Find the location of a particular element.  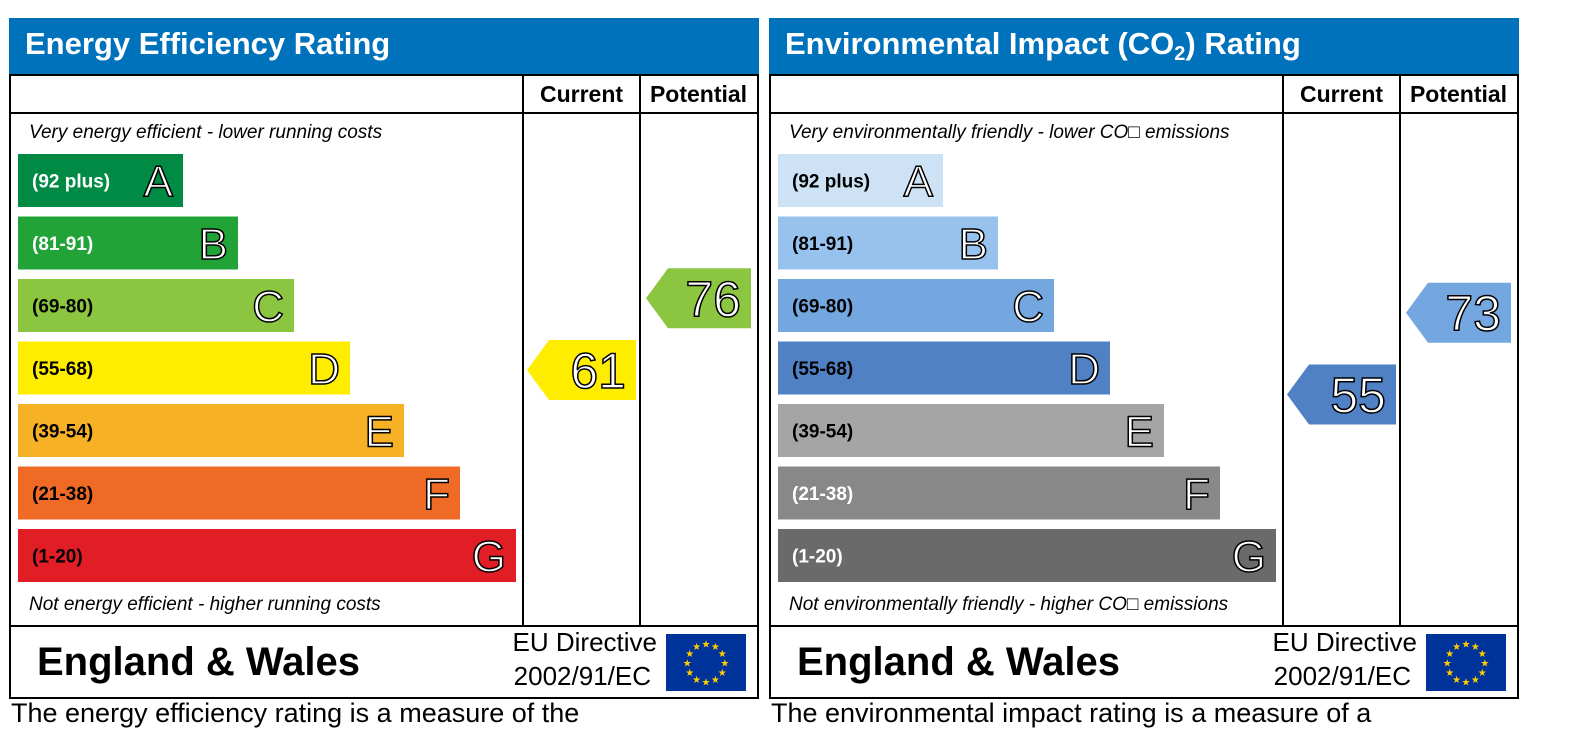

band-letter: C is located at coordinates (1028, 307).